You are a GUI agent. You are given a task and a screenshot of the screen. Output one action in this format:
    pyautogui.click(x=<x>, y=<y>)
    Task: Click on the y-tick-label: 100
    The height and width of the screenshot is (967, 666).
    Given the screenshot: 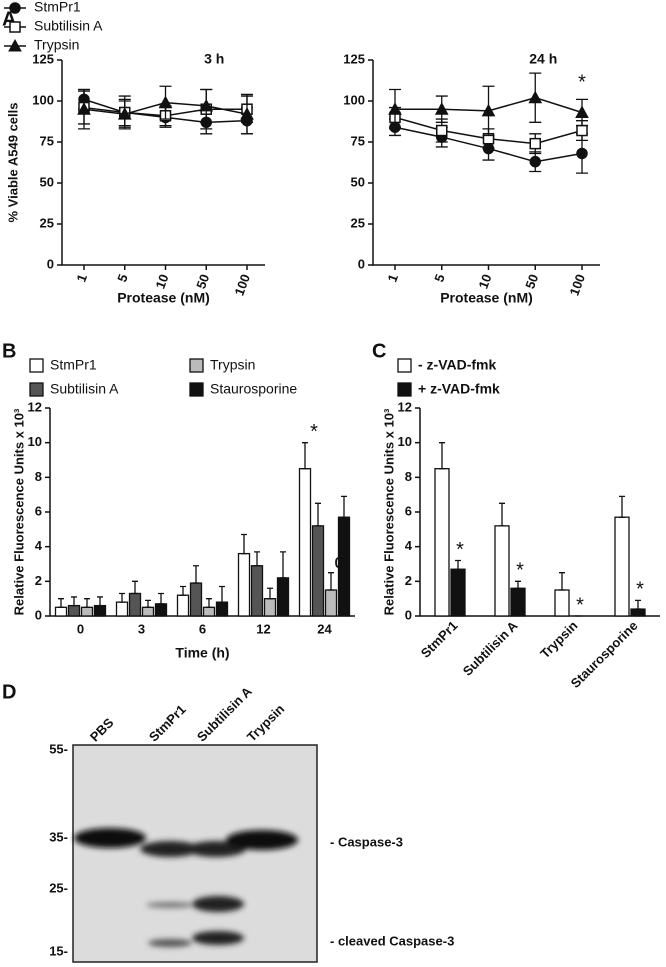 What is the action you would take?
    pyautogui.click(x=354, y=99)
    